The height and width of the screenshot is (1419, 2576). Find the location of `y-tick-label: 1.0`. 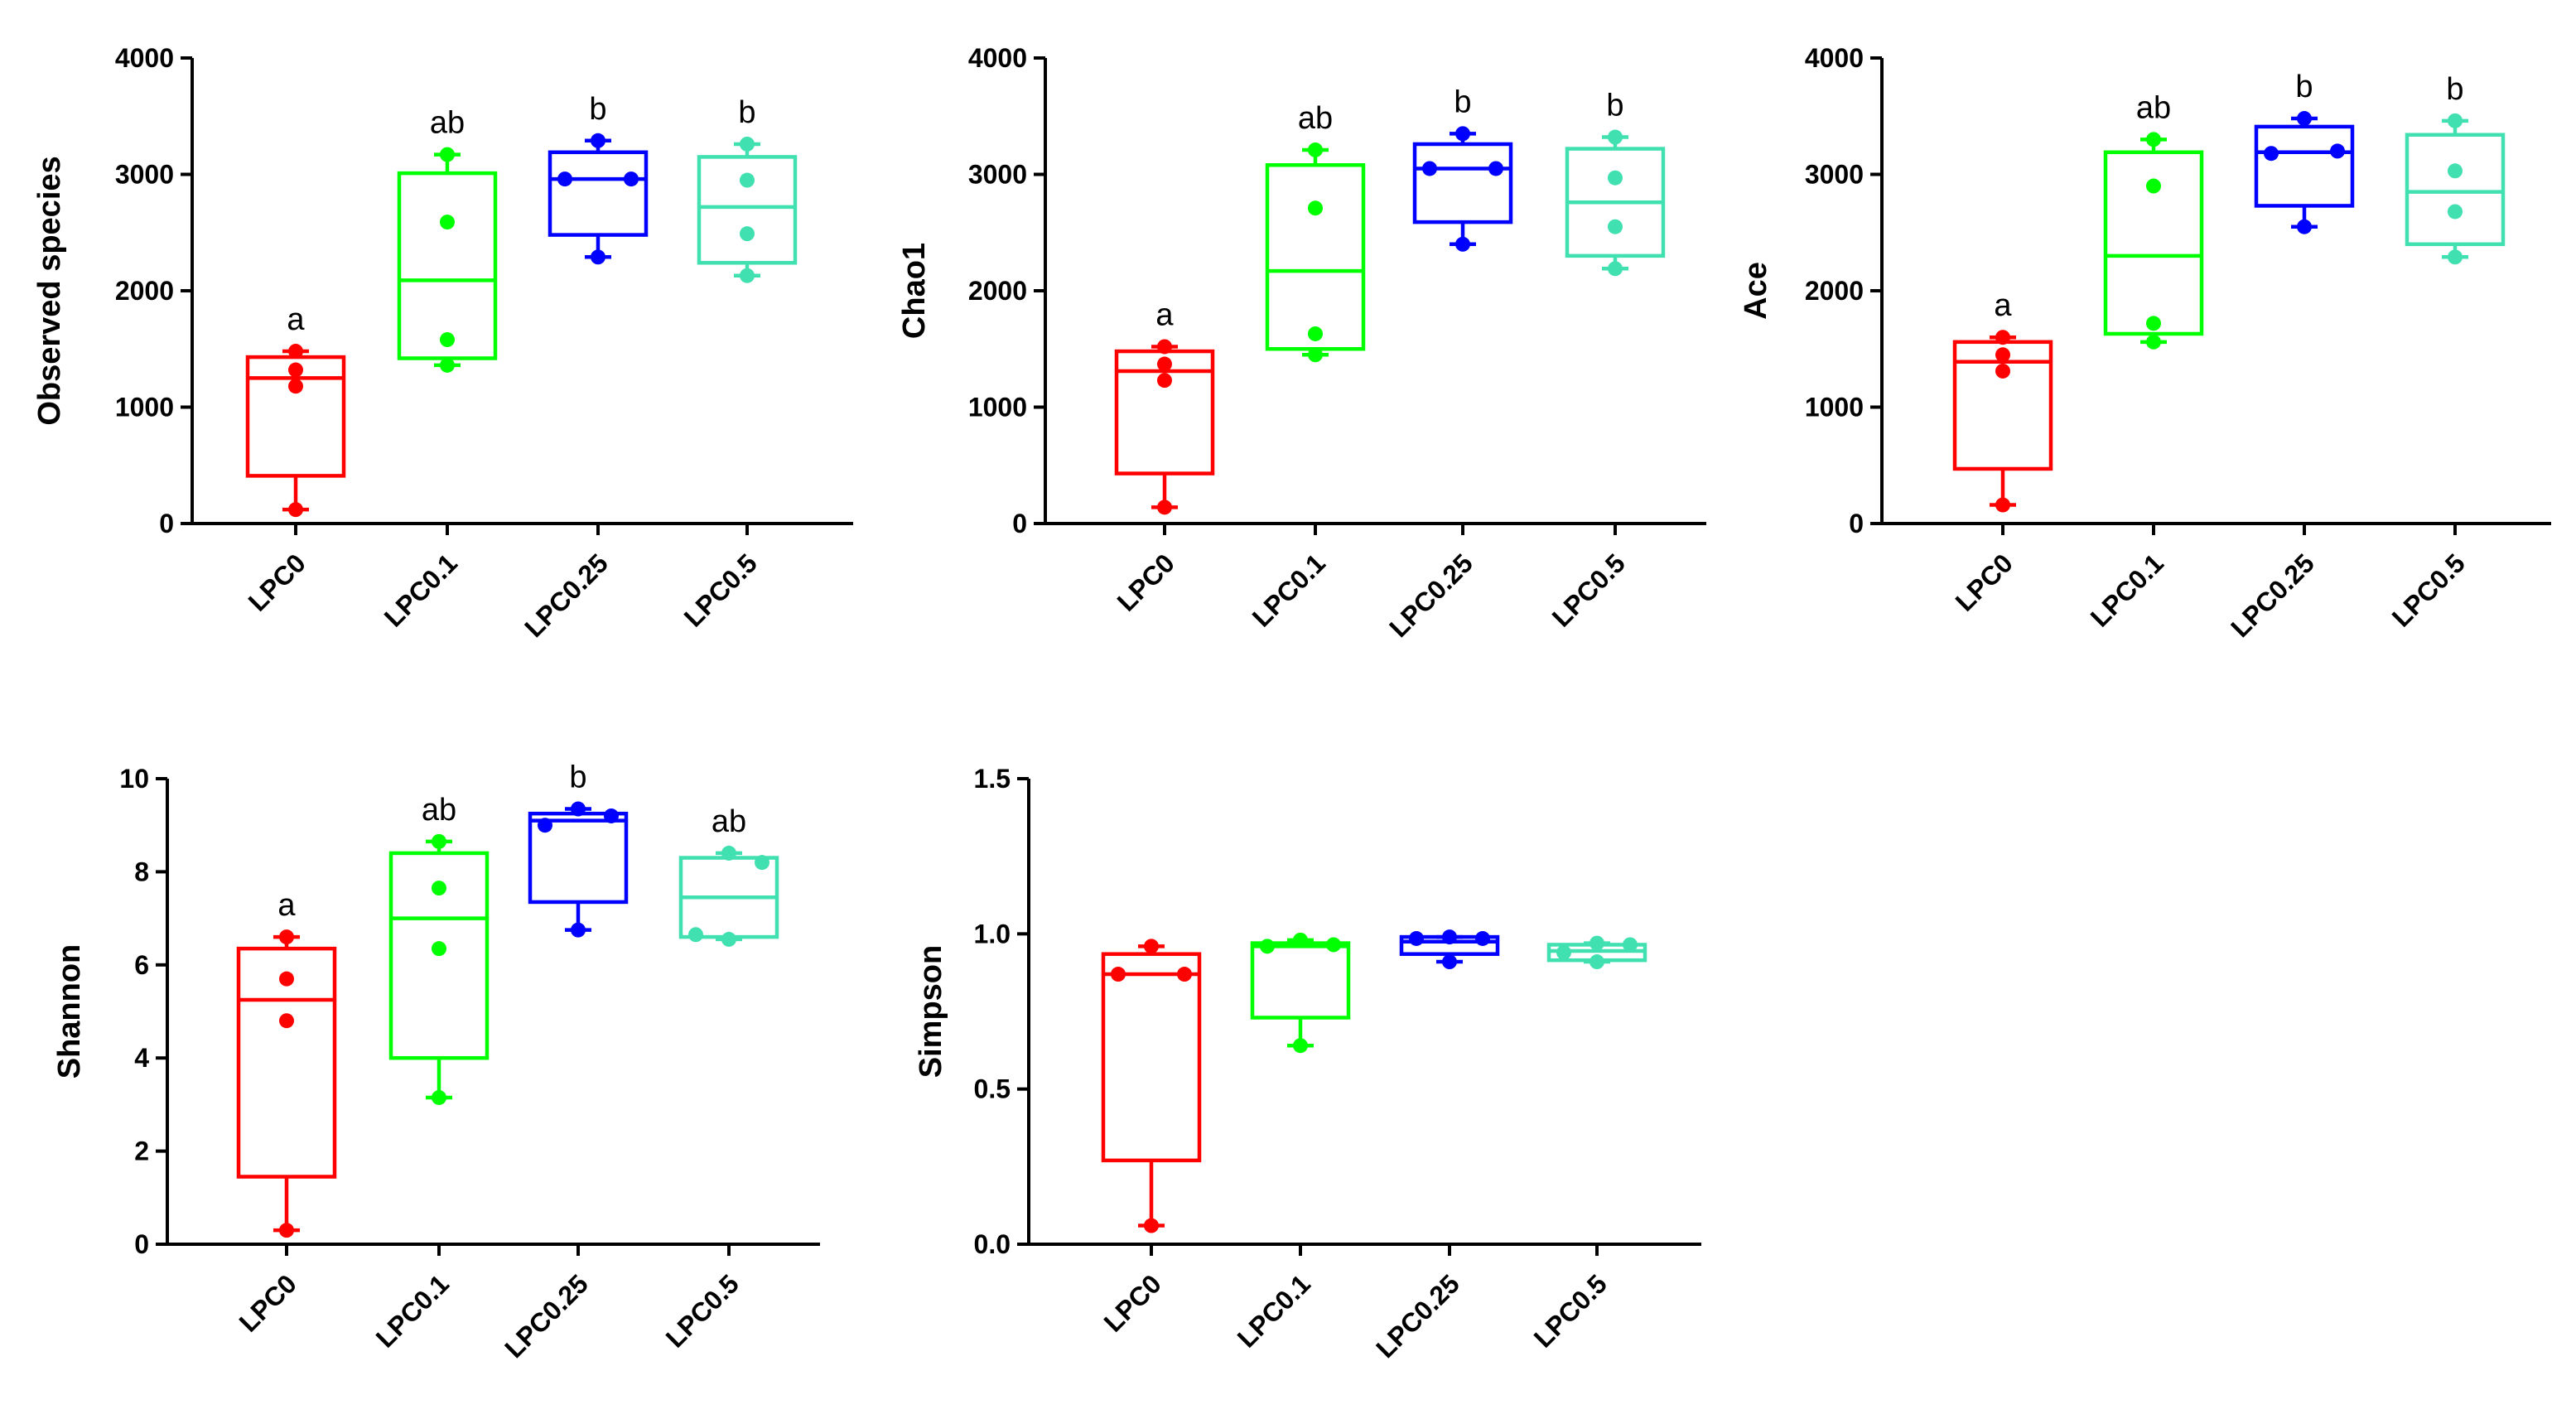

y-tick-label: 1.0 is located at coordinates (993, 933).